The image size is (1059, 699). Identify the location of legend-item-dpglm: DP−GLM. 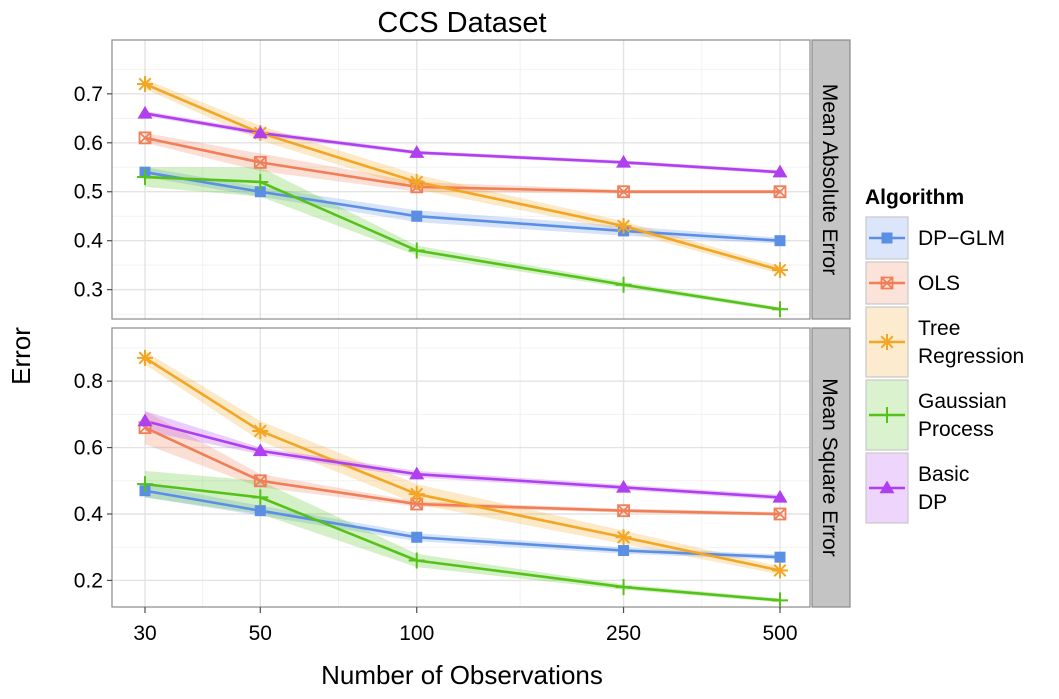
(935, 238).